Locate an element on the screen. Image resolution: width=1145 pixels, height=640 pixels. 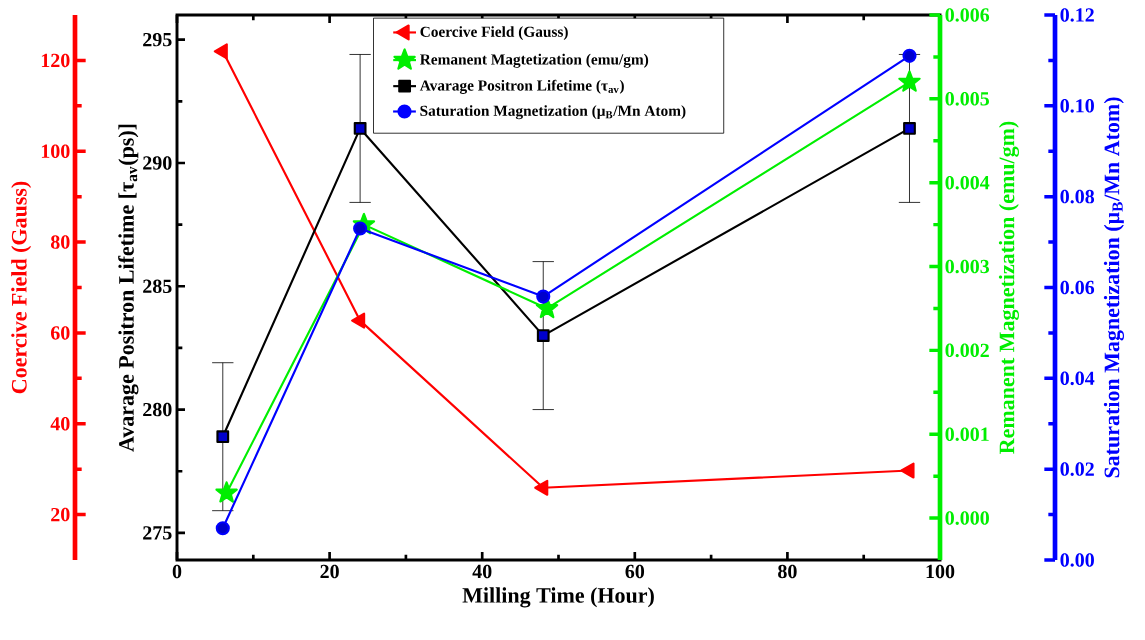
y-tick-label: 0.00 is located at coordinates (1077, 560).